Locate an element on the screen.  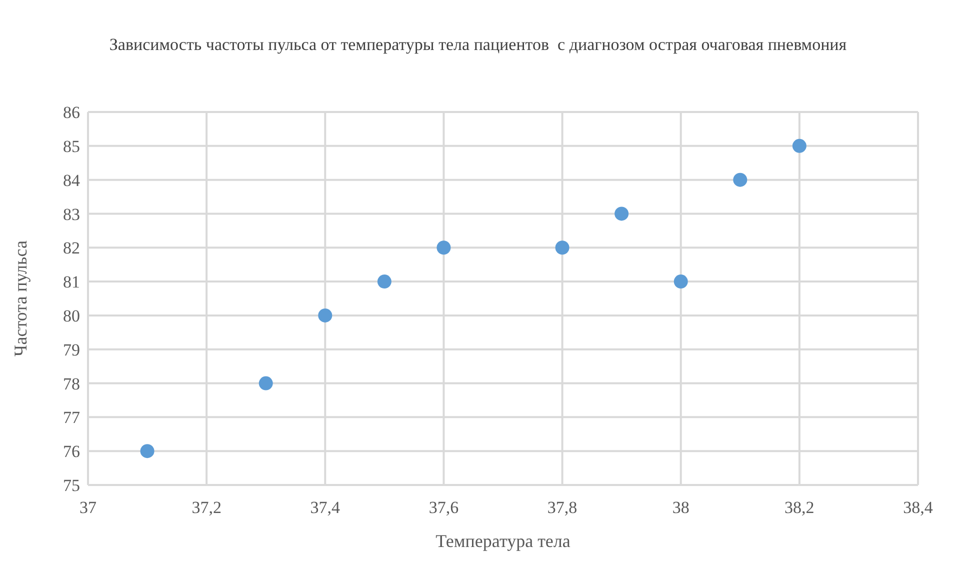
y-tick-label: 80 is located at coordinates (71, 316).